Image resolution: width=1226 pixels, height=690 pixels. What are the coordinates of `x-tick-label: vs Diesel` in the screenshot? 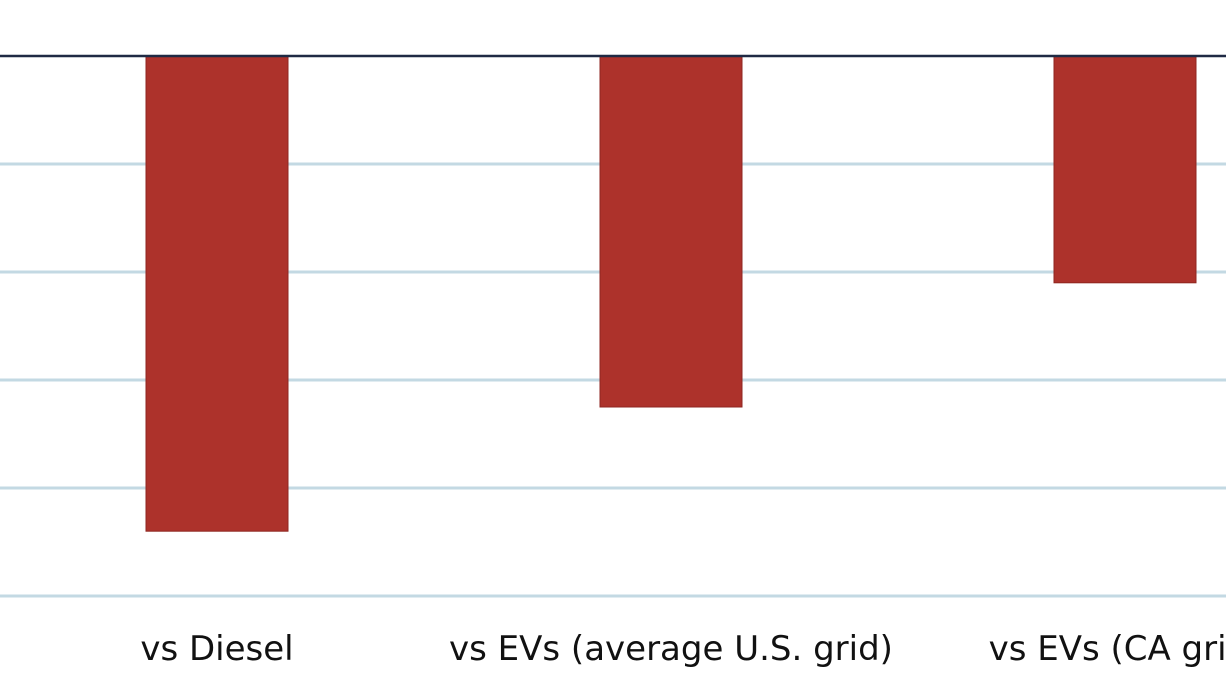 It's located at (216, 649).